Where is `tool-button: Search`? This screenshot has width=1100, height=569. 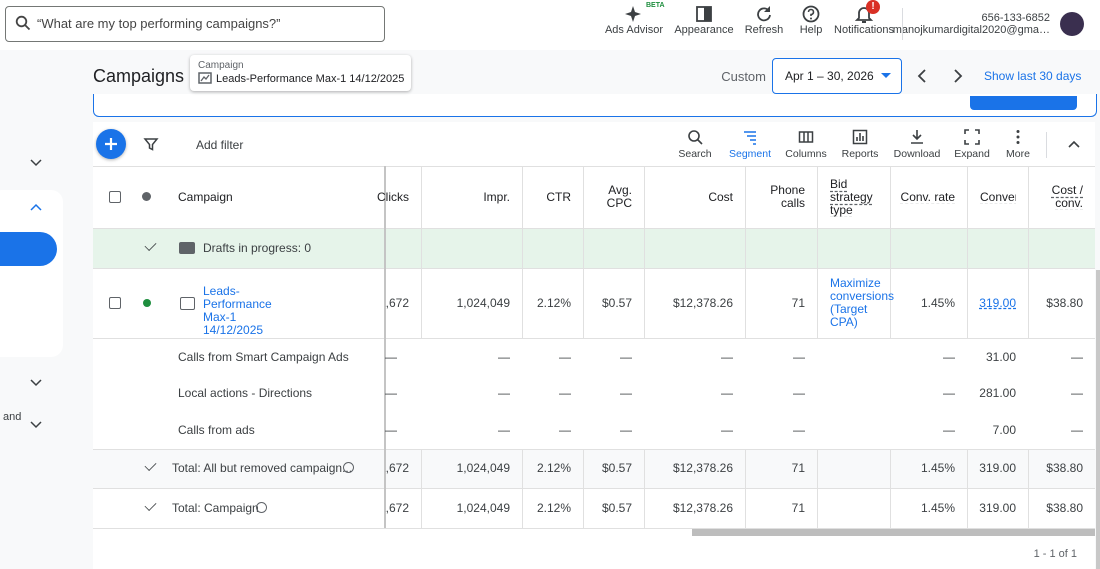 tool-button: Search is located at coordinates (695, 154).